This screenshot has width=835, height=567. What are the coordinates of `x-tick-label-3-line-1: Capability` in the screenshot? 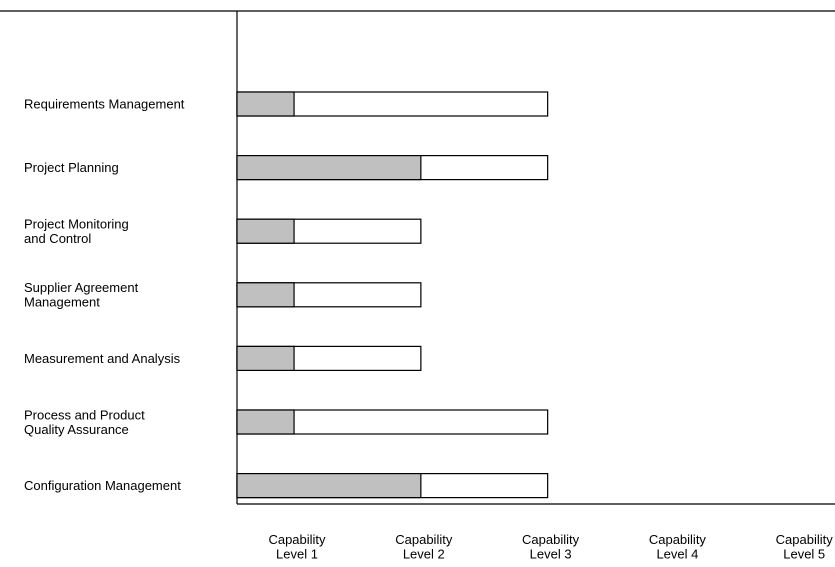 It's located at (551, 539).